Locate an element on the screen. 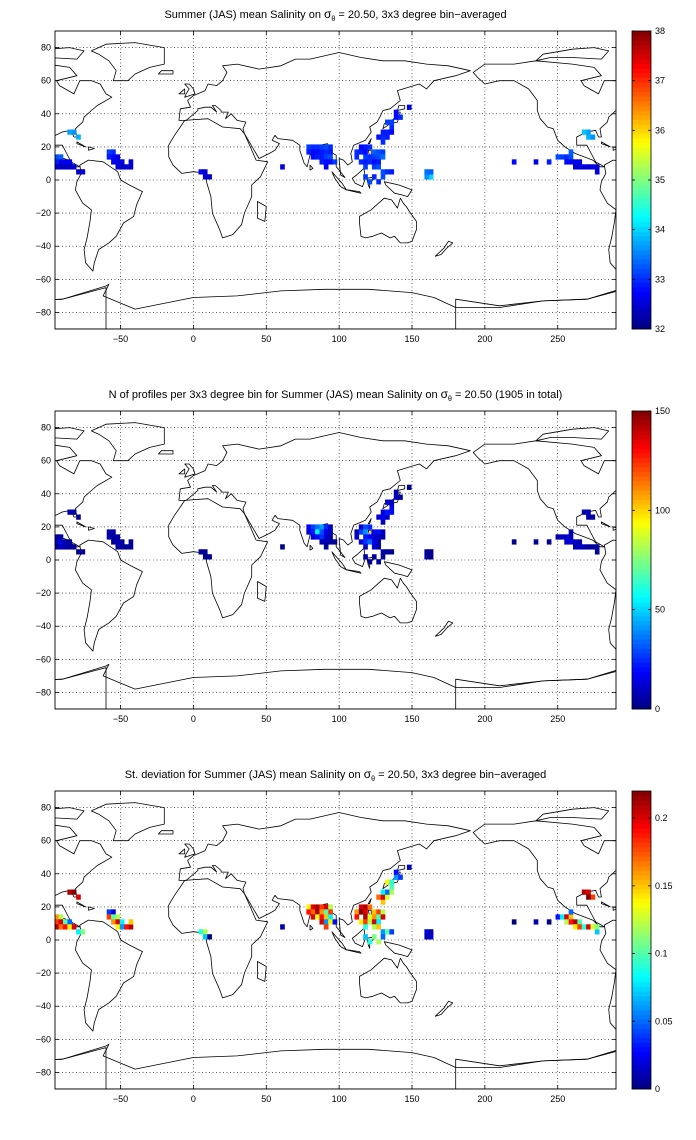 The image size is (696, 1140). y-tick-label: −20 is located at coordinates (43, 593).